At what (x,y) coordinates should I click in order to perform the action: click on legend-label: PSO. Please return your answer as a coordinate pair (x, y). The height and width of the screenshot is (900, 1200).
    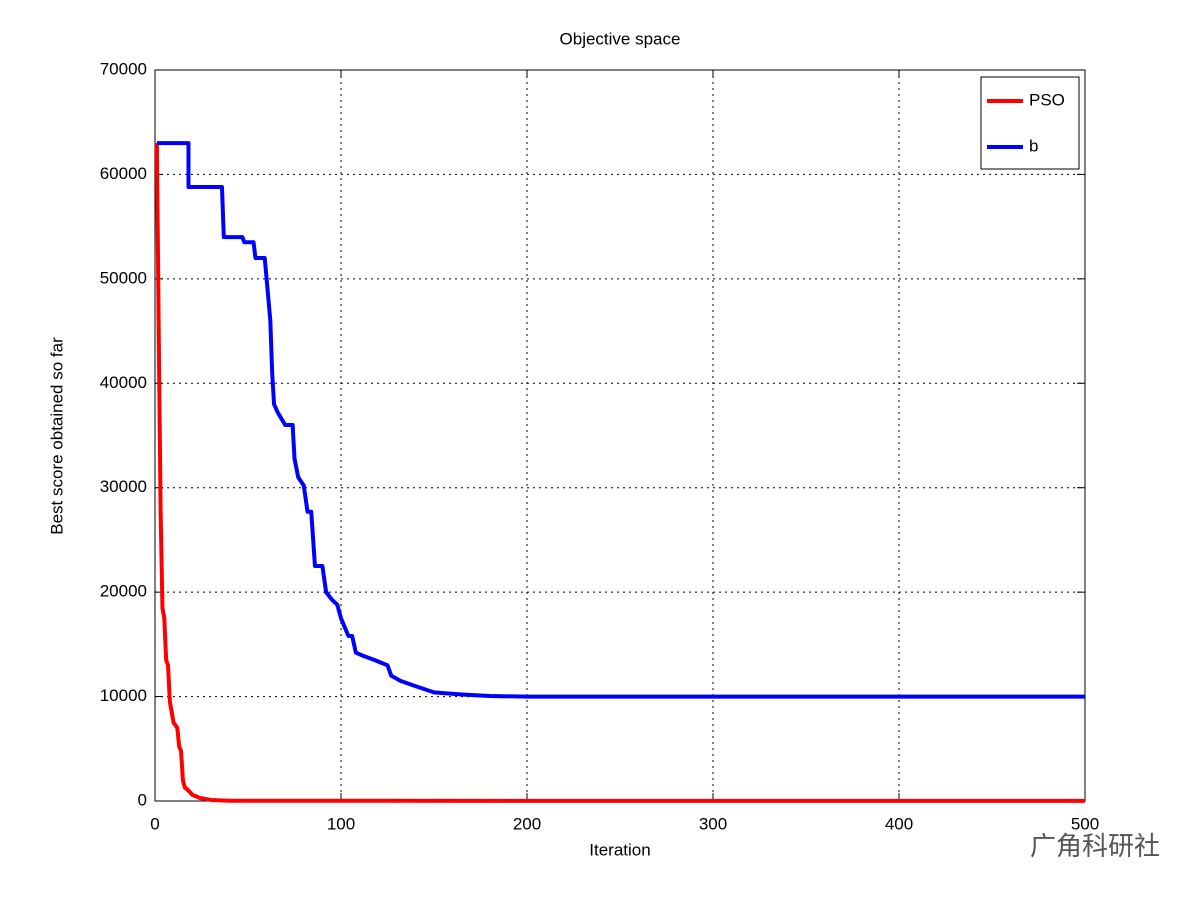
    Looking at the image, I should click on (1047, 99).